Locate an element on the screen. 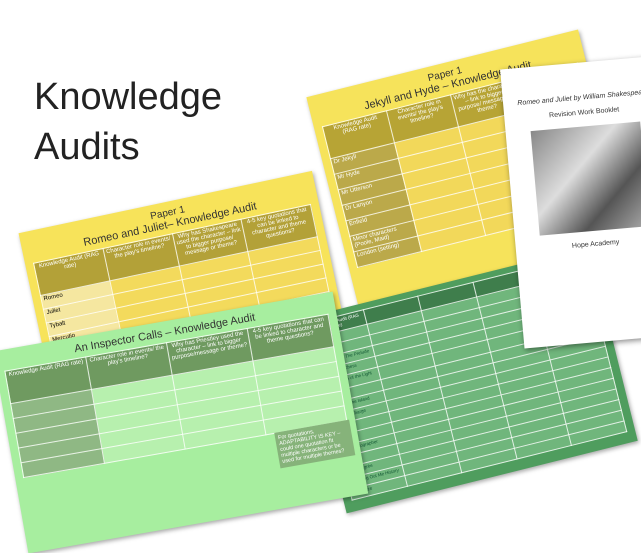 The image size is (641, 553). slide-title: Knowledge Audits is located at coordinates (128, 122).